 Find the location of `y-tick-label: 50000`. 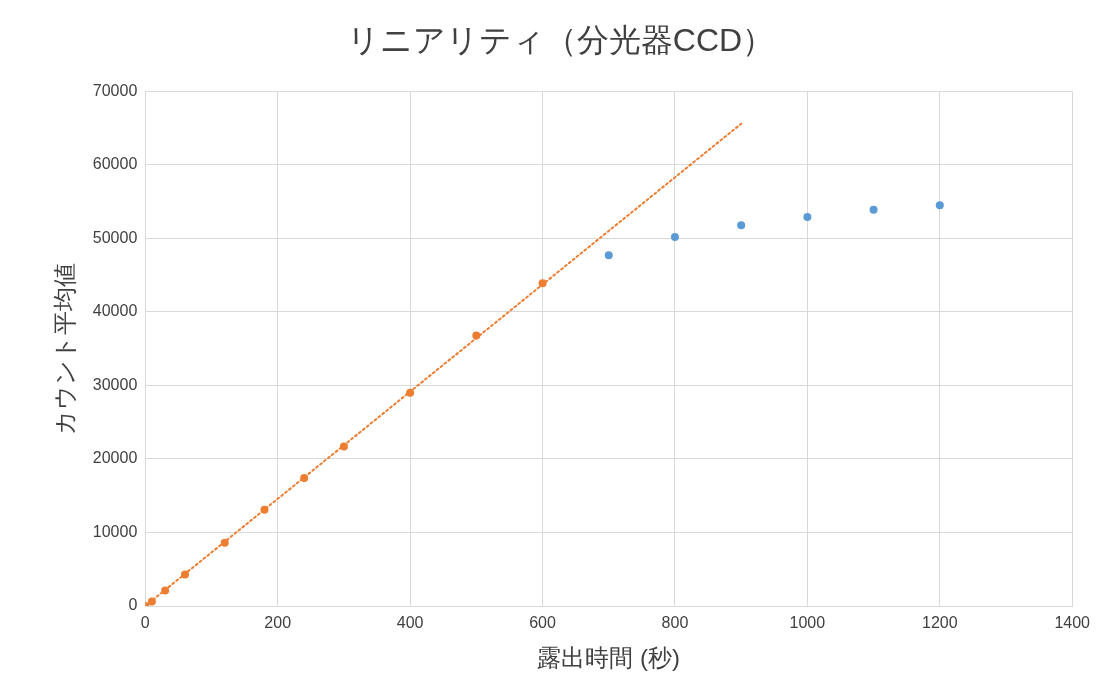

y-tick-label: 50000 is located at coordinates (115, 237).